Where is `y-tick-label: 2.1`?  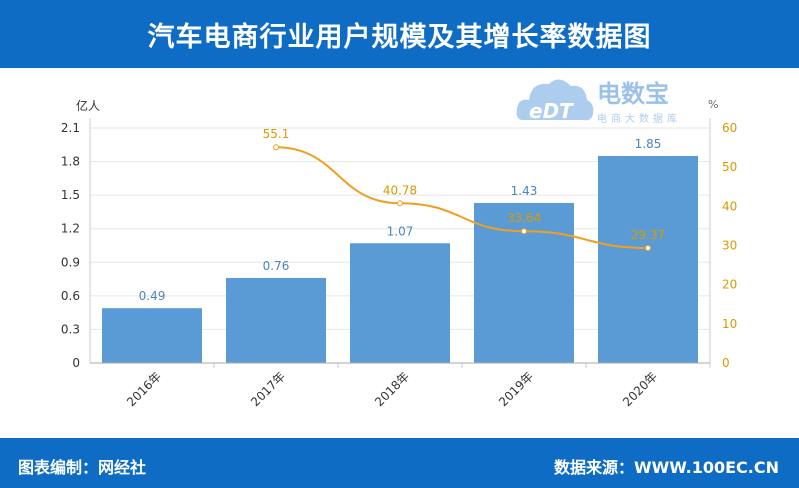 y-tick-label: 2.1 is located at coordinates (70, 128).